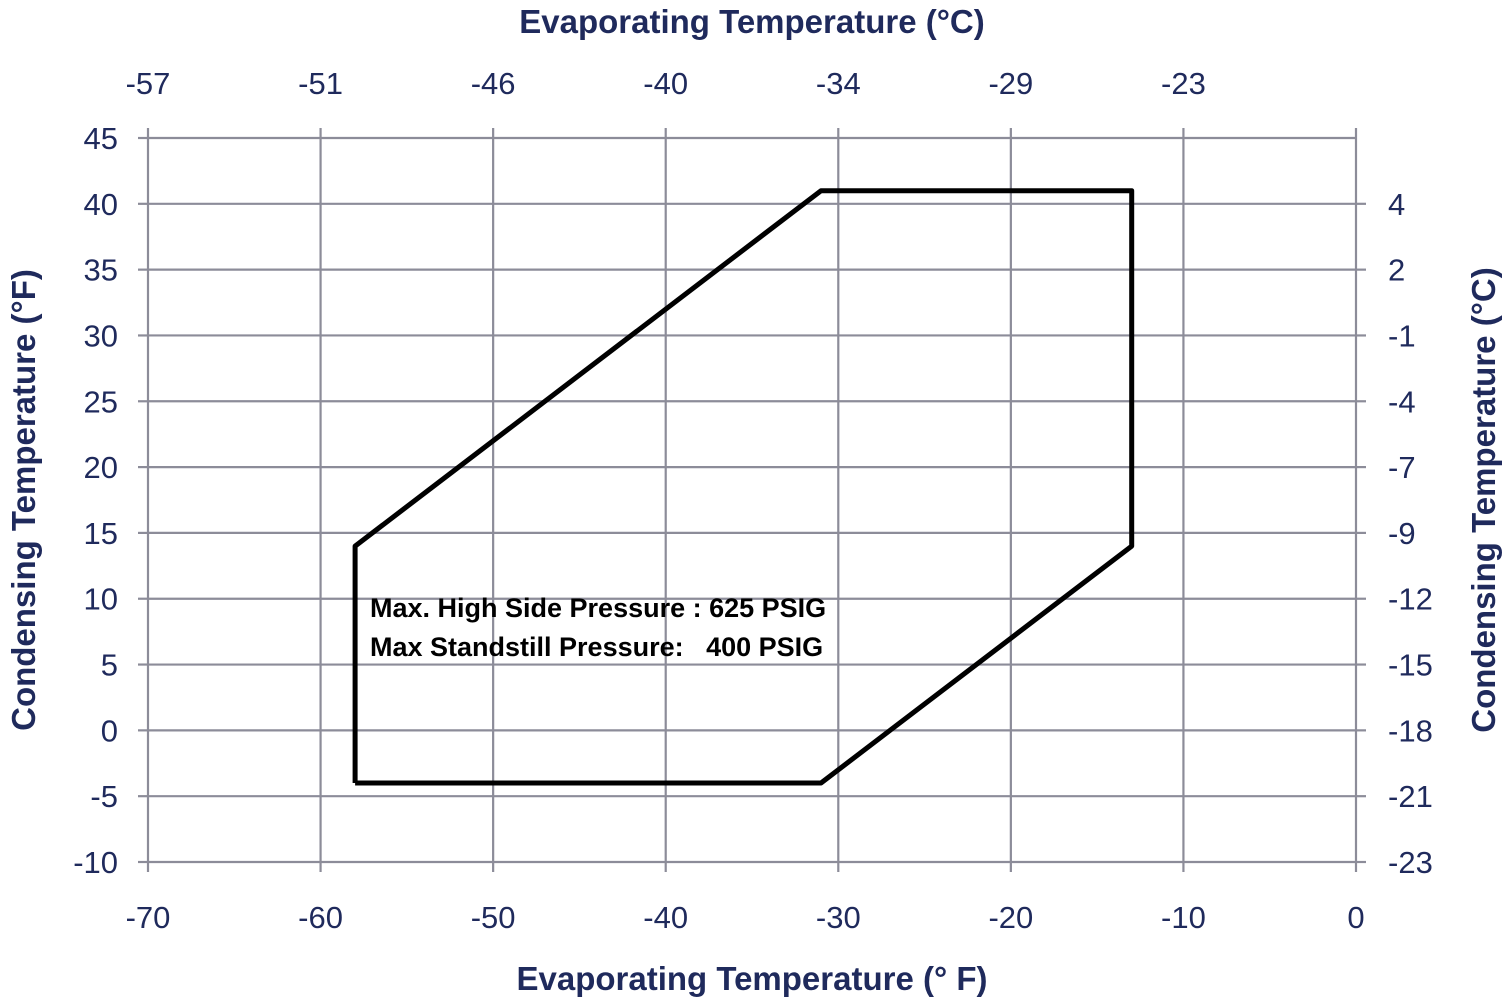  I want to click on x-bottom-tick-label: -30, so click(838, 917).